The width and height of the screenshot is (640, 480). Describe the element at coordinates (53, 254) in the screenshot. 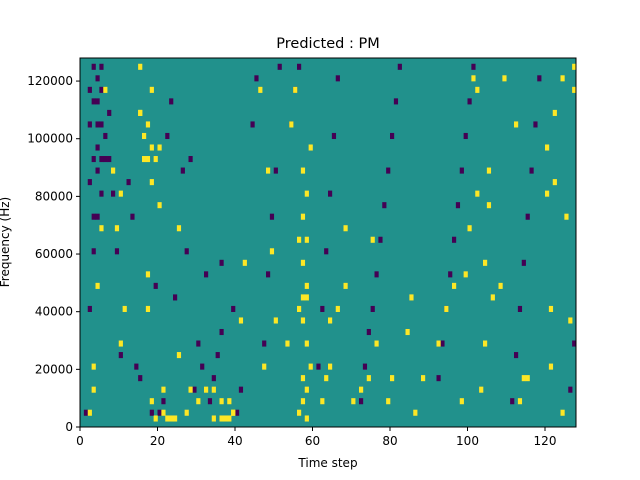

I see `y-axis: 0 20000 40000 60000 80000 100000 120000` at that location.